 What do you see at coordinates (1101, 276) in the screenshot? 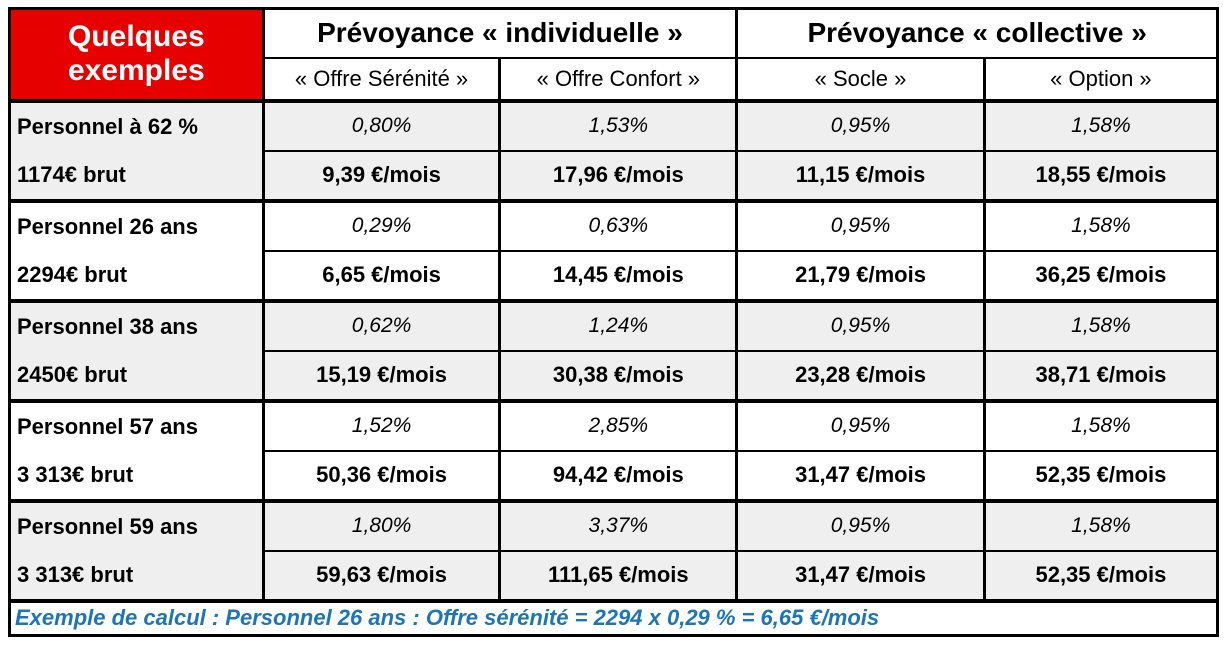
I see `price-cell: 36,25 €/mois` at bounding box center [1101, 276].